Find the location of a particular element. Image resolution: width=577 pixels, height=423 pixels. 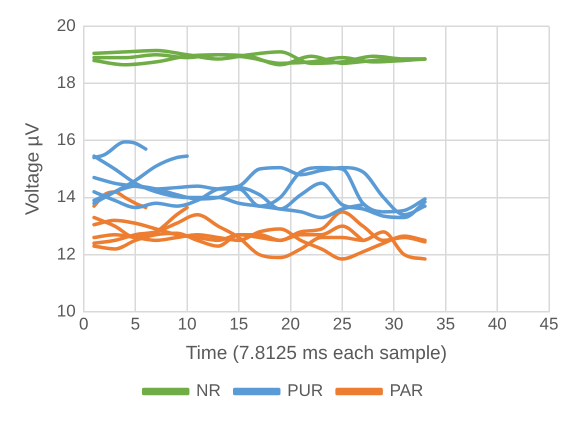

legend-label: PAR is located at coordinates (407, 390).